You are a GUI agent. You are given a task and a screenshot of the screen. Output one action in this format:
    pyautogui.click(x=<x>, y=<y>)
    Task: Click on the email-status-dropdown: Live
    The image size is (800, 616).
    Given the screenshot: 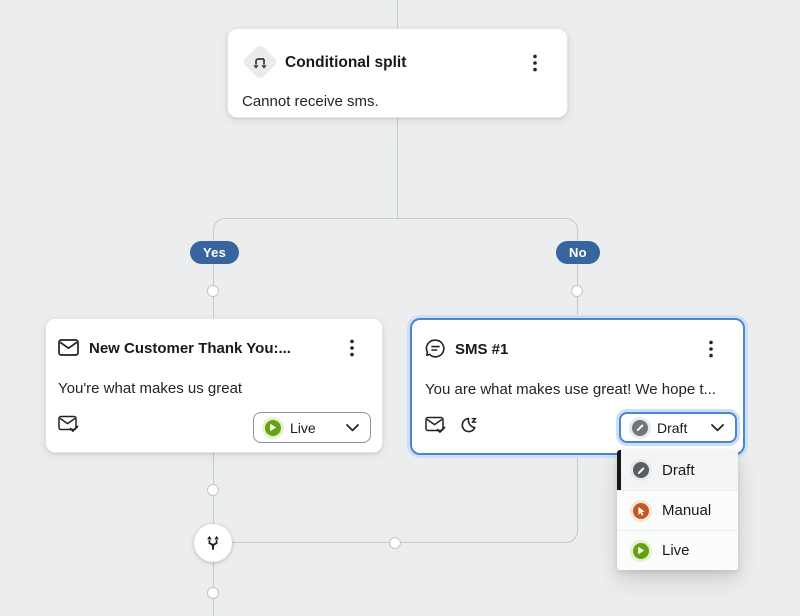 What is the action you would take?
    pyautogui.click(x=312, y=427)
    